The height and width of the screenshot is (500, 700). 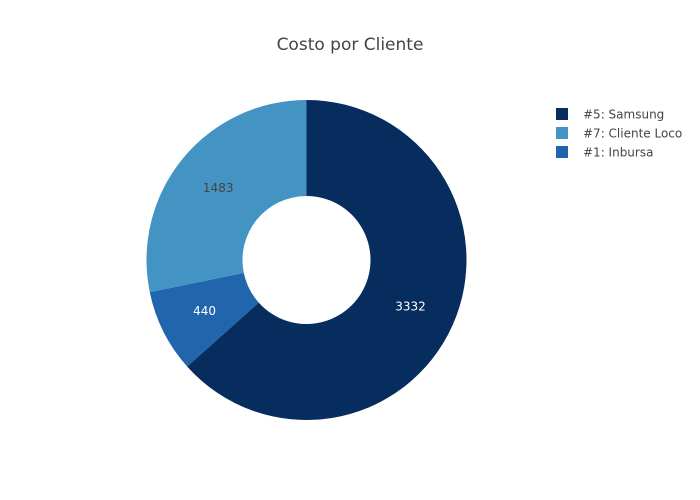 What do you see at coordinates (309, 249) in the screenshot?
I see `slice-label-group: 3332 440 1483` at bounding box center [309, 249].